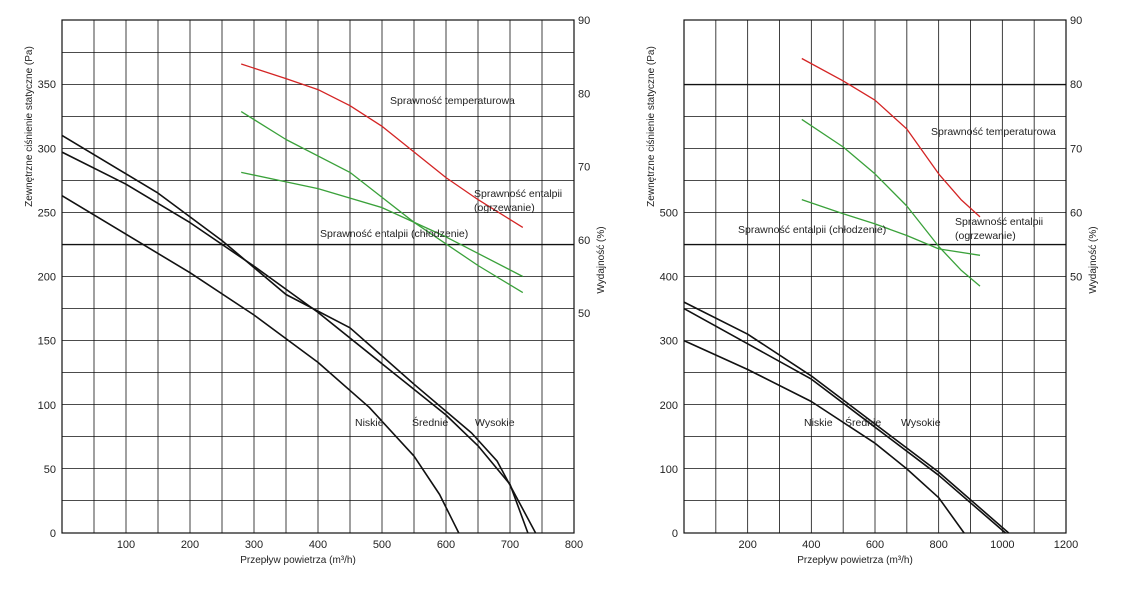 Image resolution: width=1130 pixels, height=603 pixels. What do you see at coordinates (669, 278) in the screenshot?
I see `y-tick-label: 400` at bounding box center [669, 278].